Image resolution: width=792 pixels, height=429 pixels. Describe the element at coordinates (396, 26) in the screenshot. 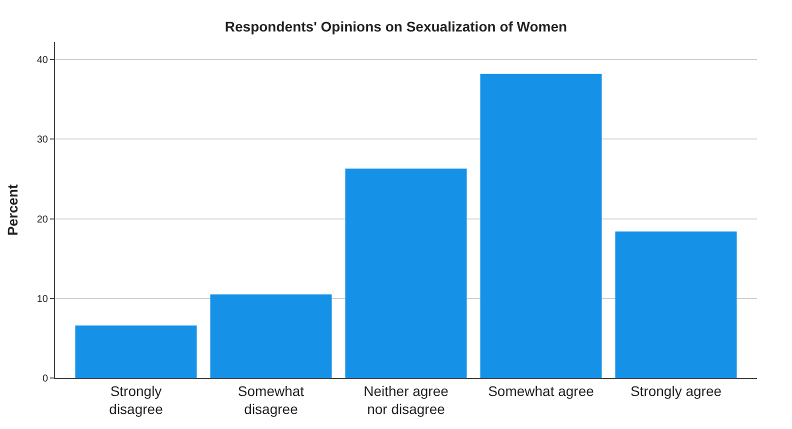

I see `chart-title: Respondents' Opinions on Sexualization of Women` at that location.